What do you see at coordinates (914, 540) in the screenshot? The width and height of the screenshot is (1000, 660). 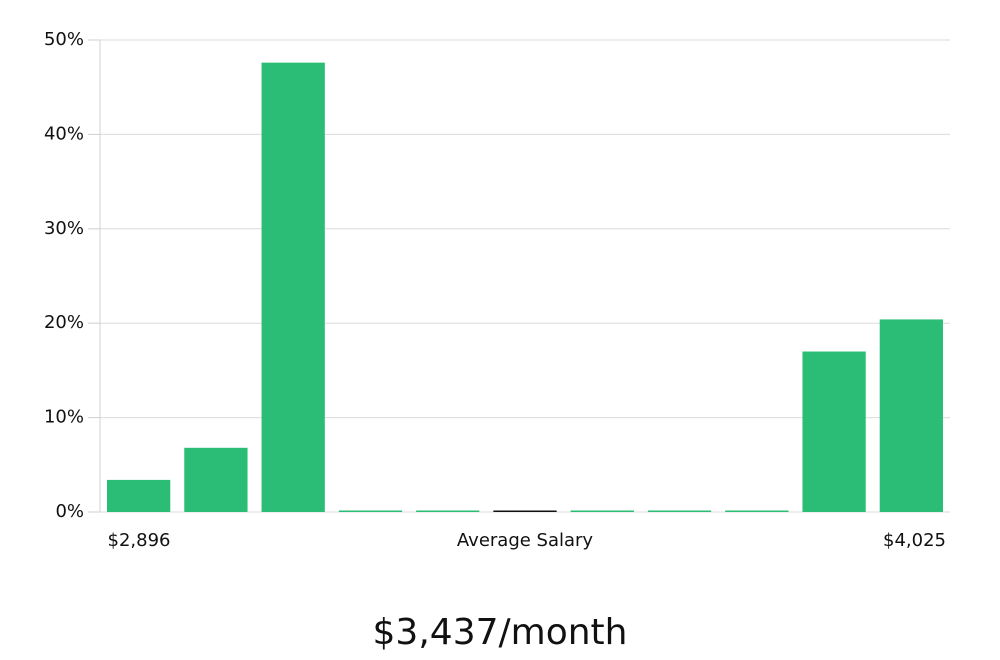 I see `x-max-label: $4,025` at bounding box center [914, 540].